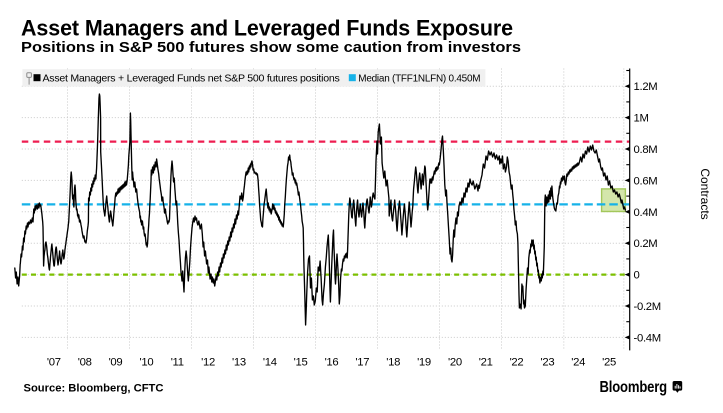 This screenshot has width=723, height=413. I want to click on svg-text: '07, so click(54, 363).